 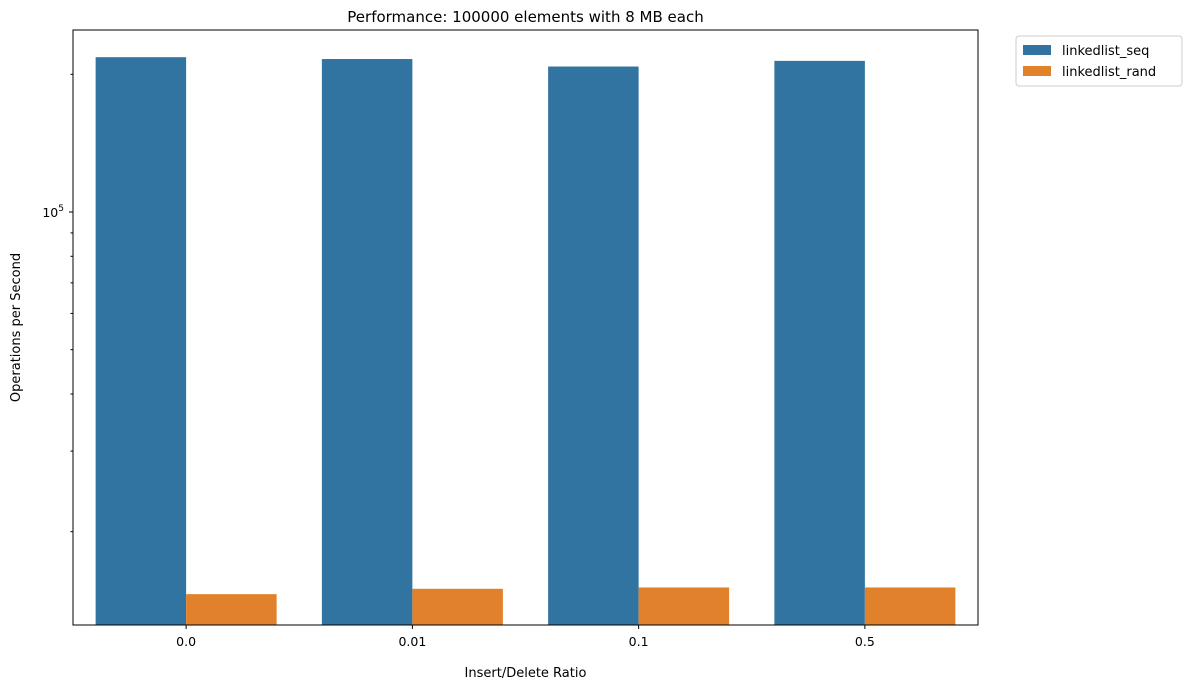 What do you see at coordinates (186, 641) in the screenshot?
I see `x-tick-label: 0.0` at bounding box center [186, 641].